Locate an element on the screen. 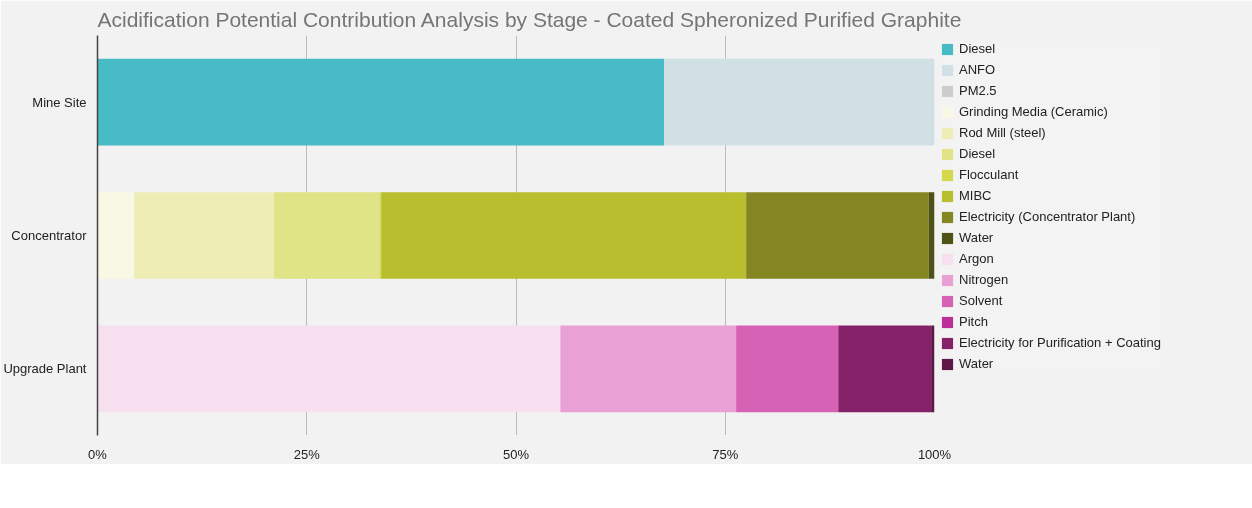 The image size is (1252, 508). legend-label: Electricity (Concentrator Plant) is located at coordinates (1047, 216).